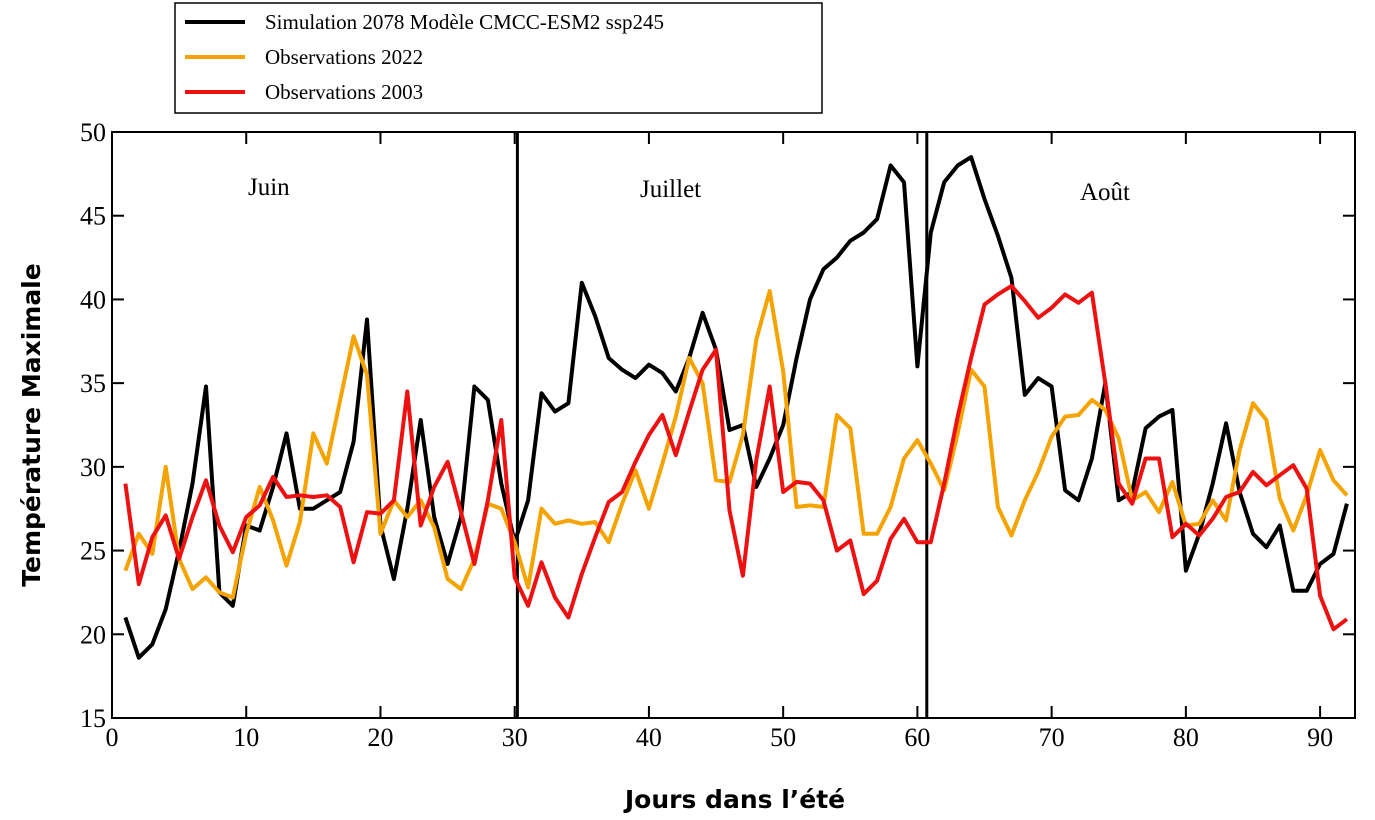  Describe the element at coordinates (93, 383) in the screenshot. I see `y-tick-label: 35` at that location.